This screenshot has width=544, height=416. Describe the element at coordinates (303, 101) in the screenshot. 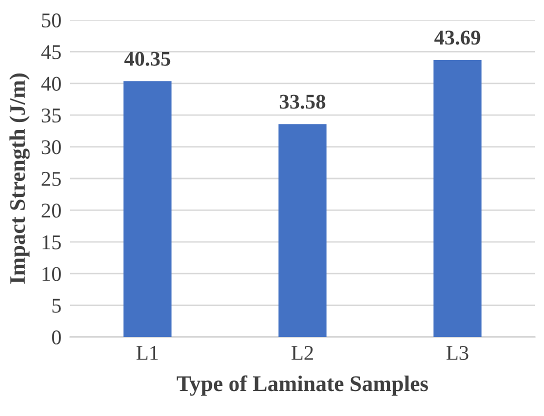

I see `data-label: 33.58` at that location.